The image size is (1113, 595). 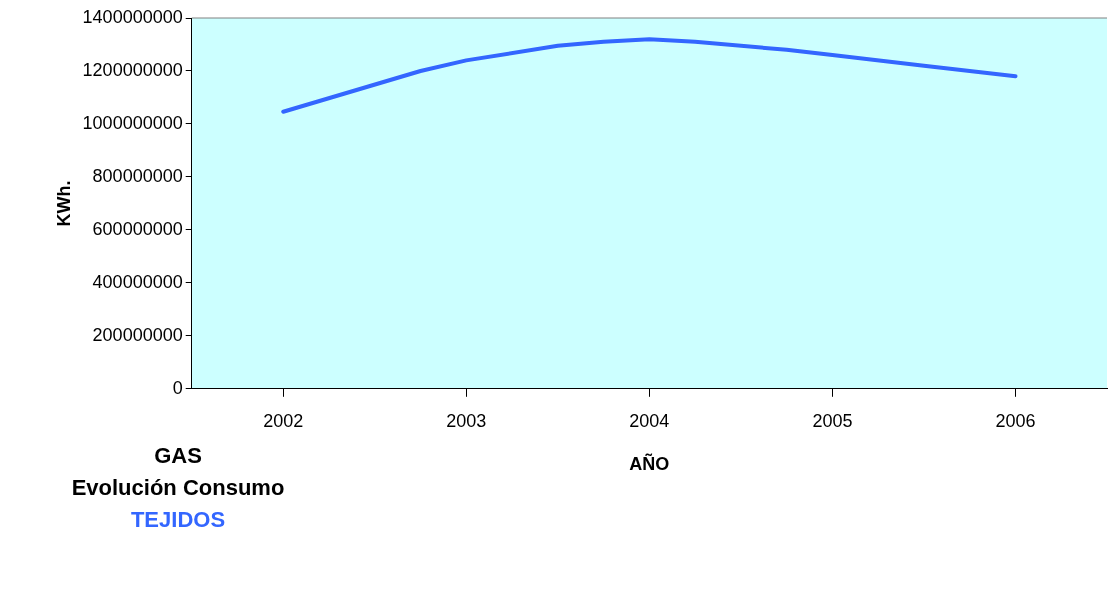 I want to click on y-tick-label: 400000000, so click(x=137, y=281).